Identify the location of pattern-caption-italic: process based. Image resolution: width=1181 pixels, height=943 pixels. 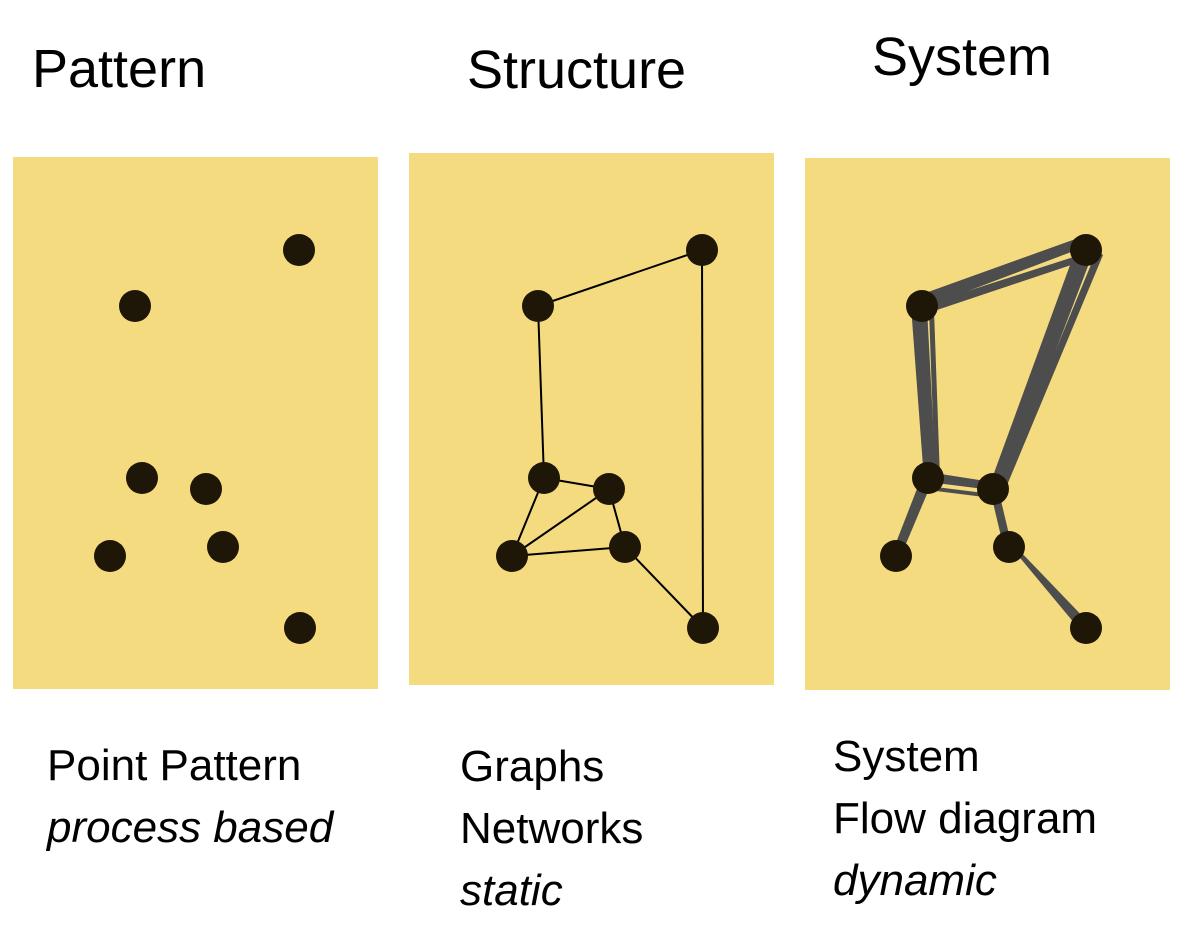
(190, 827).